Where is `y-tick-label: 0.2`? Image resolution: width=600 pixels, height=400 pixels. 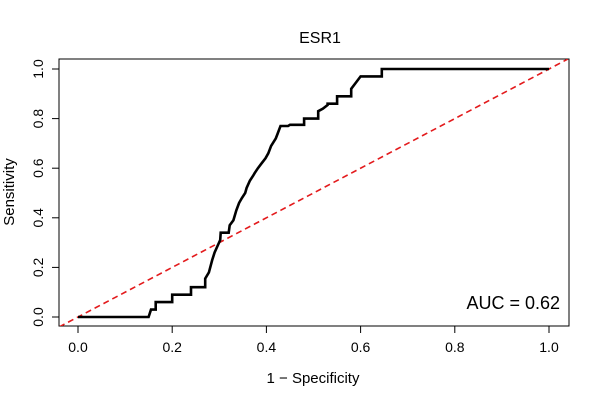 y-tick-label: 0.2 is located at coordinates (38, 267).